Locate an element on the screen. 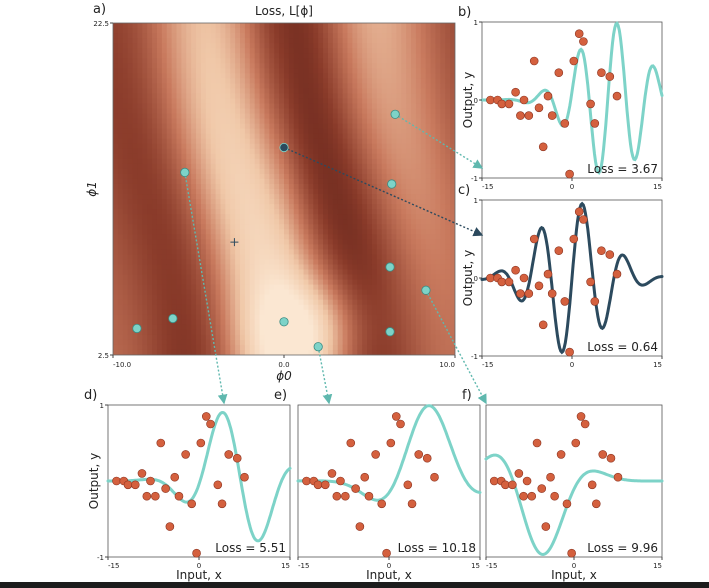 The image size is (709, 588). panel-b-x-tick-label: 15 is located at coordinates (657, 187).